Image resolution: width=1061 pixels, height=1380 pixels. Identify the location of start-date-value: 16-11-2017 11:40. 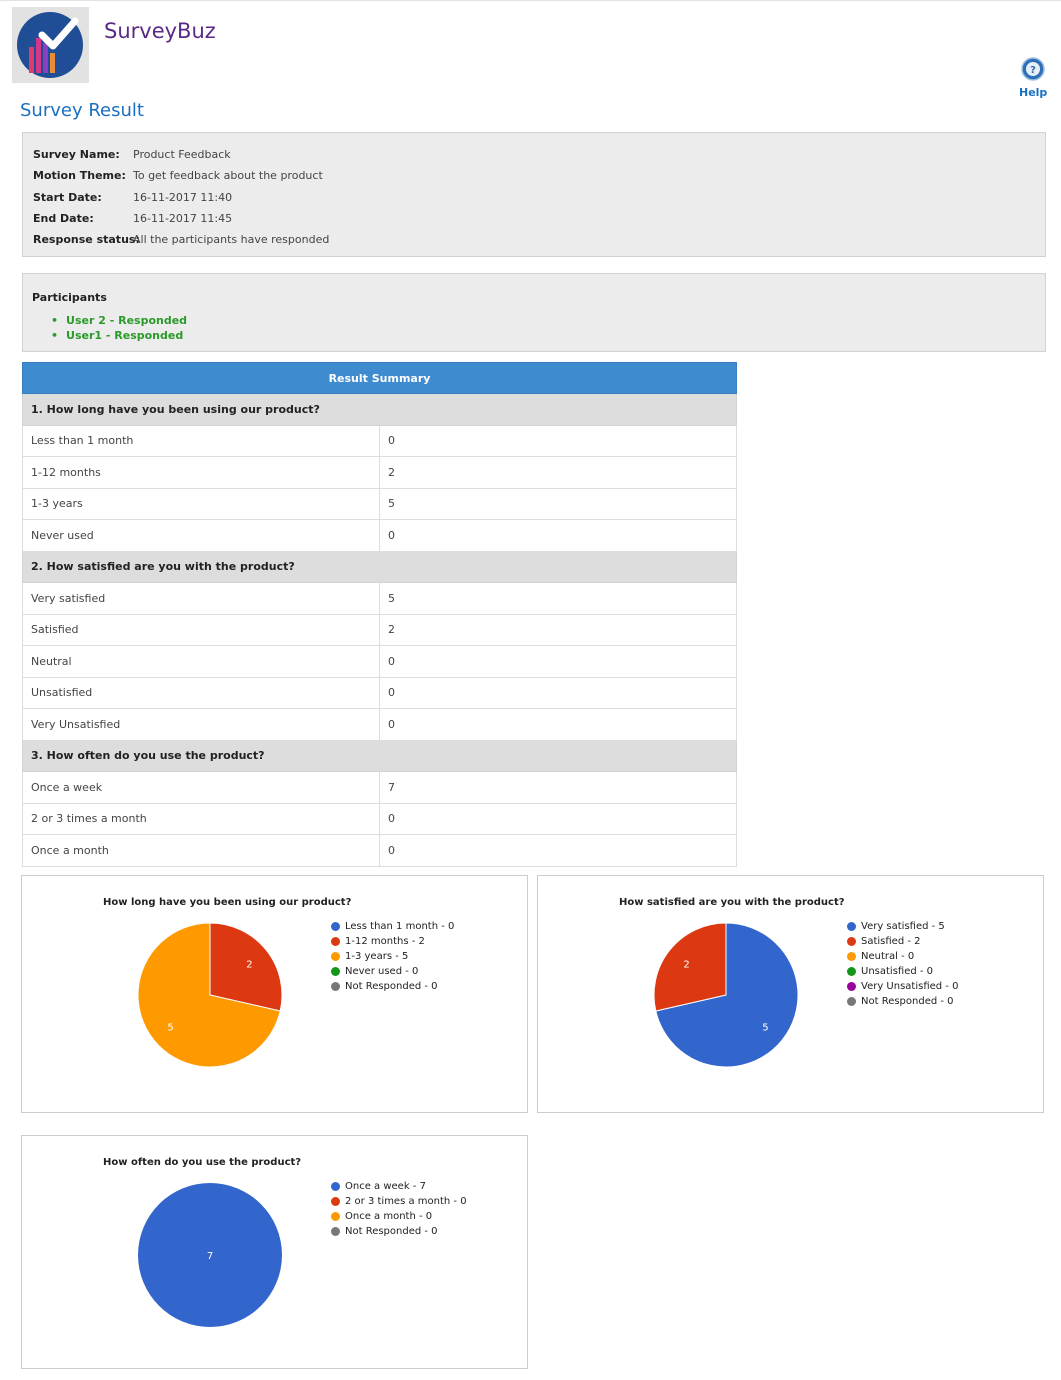
(183, 197).